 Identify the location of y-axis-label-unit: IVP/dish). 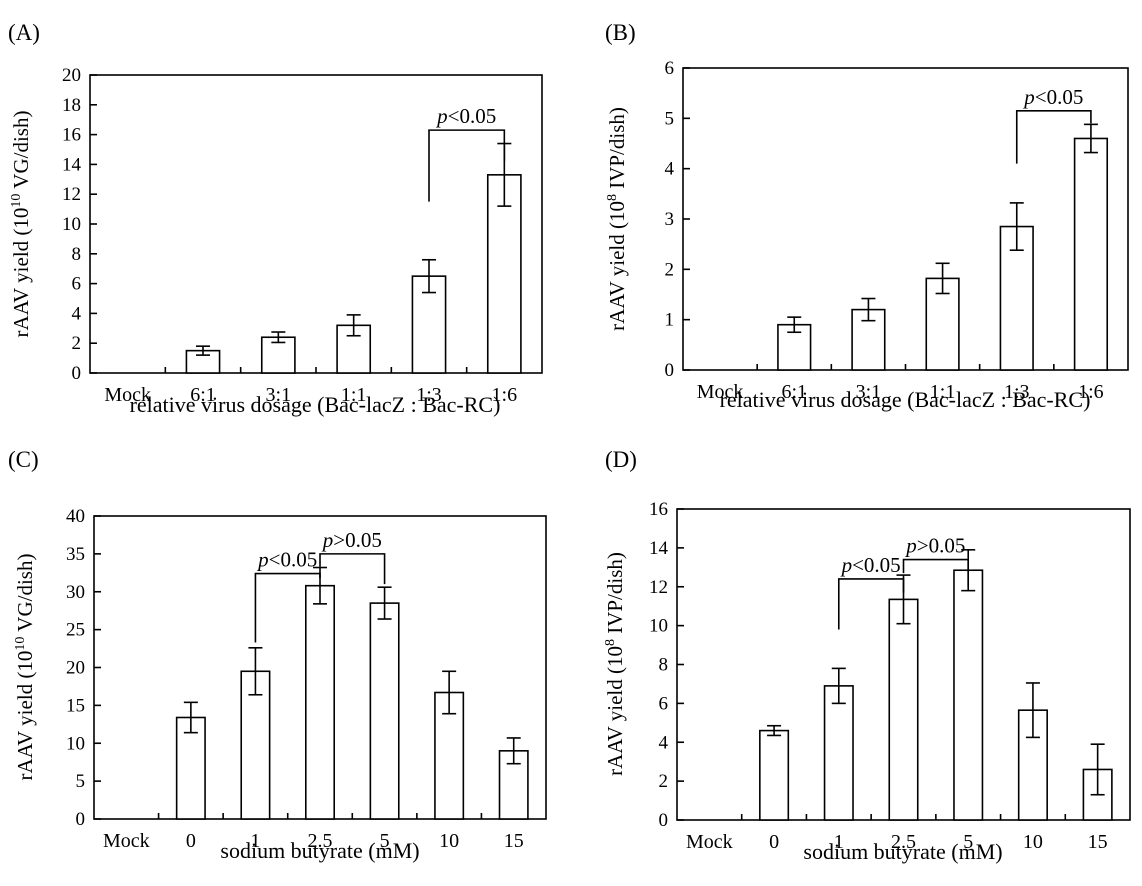
(617, 150).